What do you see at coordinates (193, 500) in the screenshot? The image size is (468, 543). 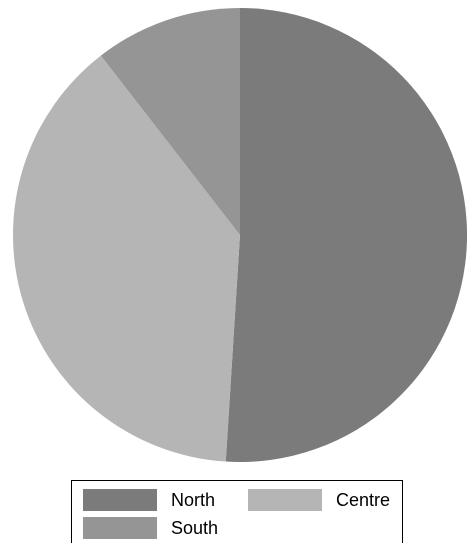 I see `legend-label-north: North` at bounding box center [193, 500].